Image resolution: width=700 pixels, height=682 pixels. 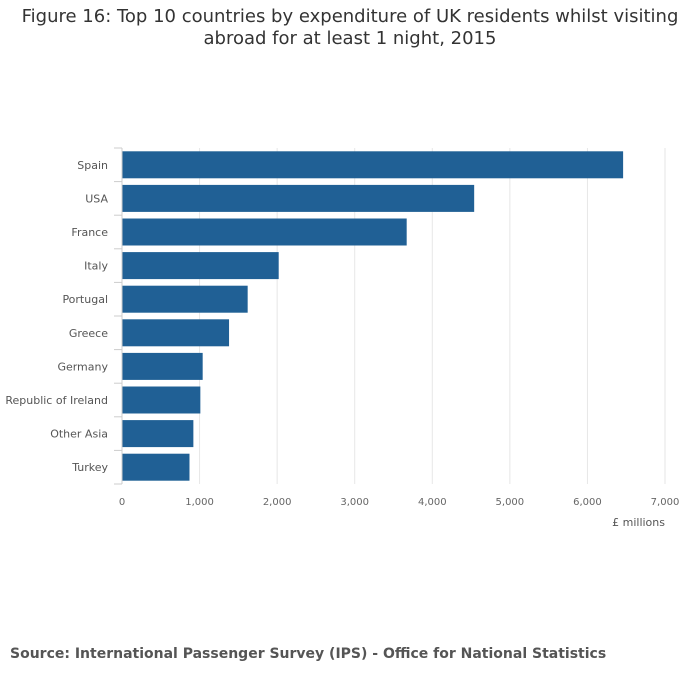 What do you see at coordinates (199, 502) in the screenshot?
I see `x-tick-label: 1,000` at bounding box center [199, 502].